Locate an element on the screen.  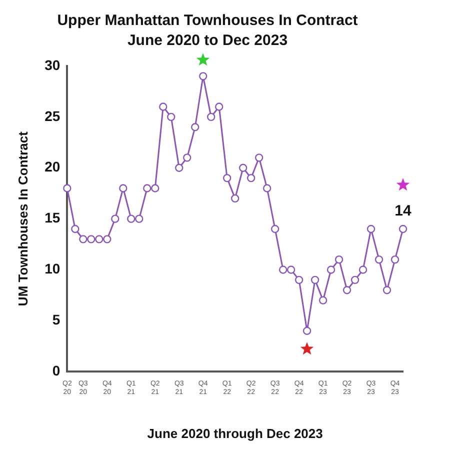
x-axis-title: June 2020 through Dec 2023 is located at coordinates (235, 433).